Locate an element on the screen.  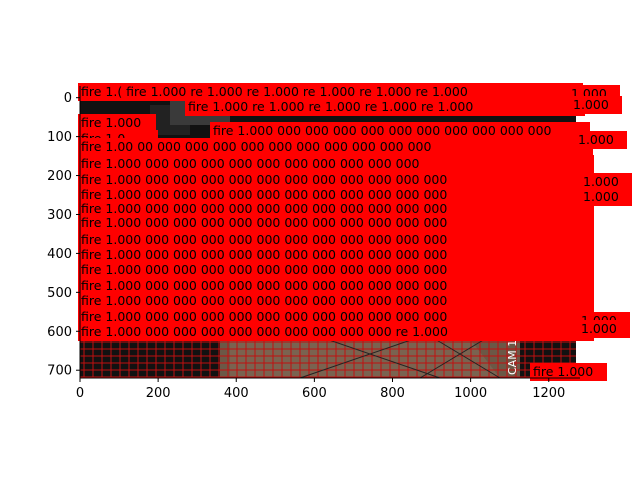
x-tick-label: 400 is located at coordinates (236, 393).